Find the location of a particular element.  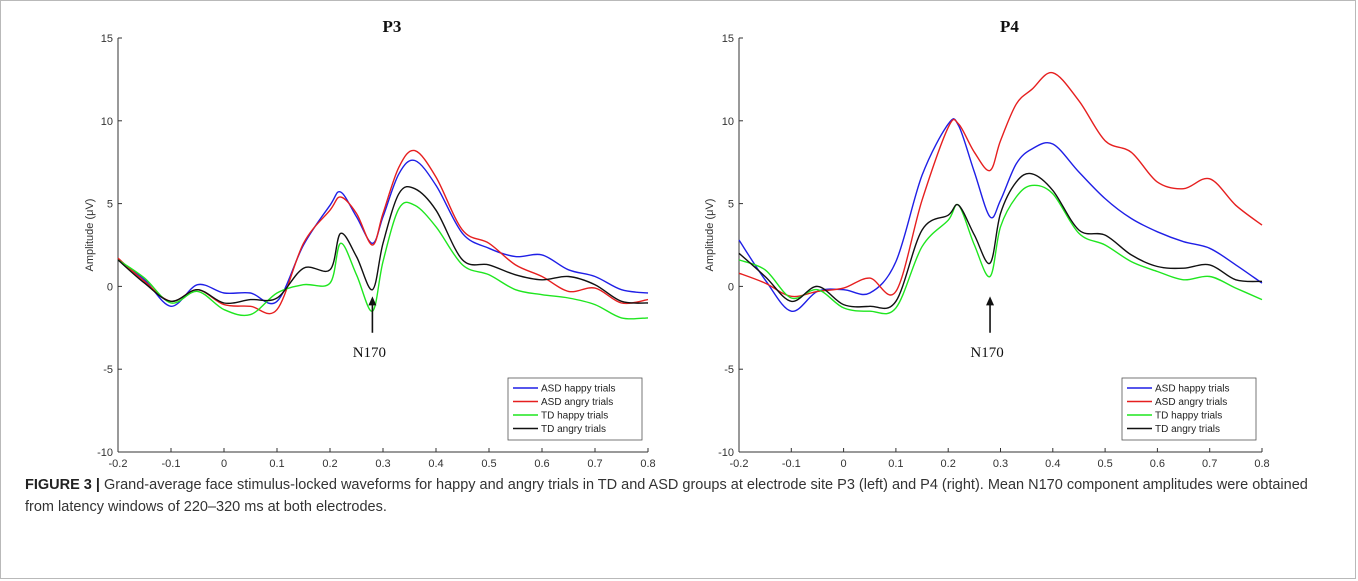

panel-p3-annotation-arrowhead is located at coordinates (372, 301).